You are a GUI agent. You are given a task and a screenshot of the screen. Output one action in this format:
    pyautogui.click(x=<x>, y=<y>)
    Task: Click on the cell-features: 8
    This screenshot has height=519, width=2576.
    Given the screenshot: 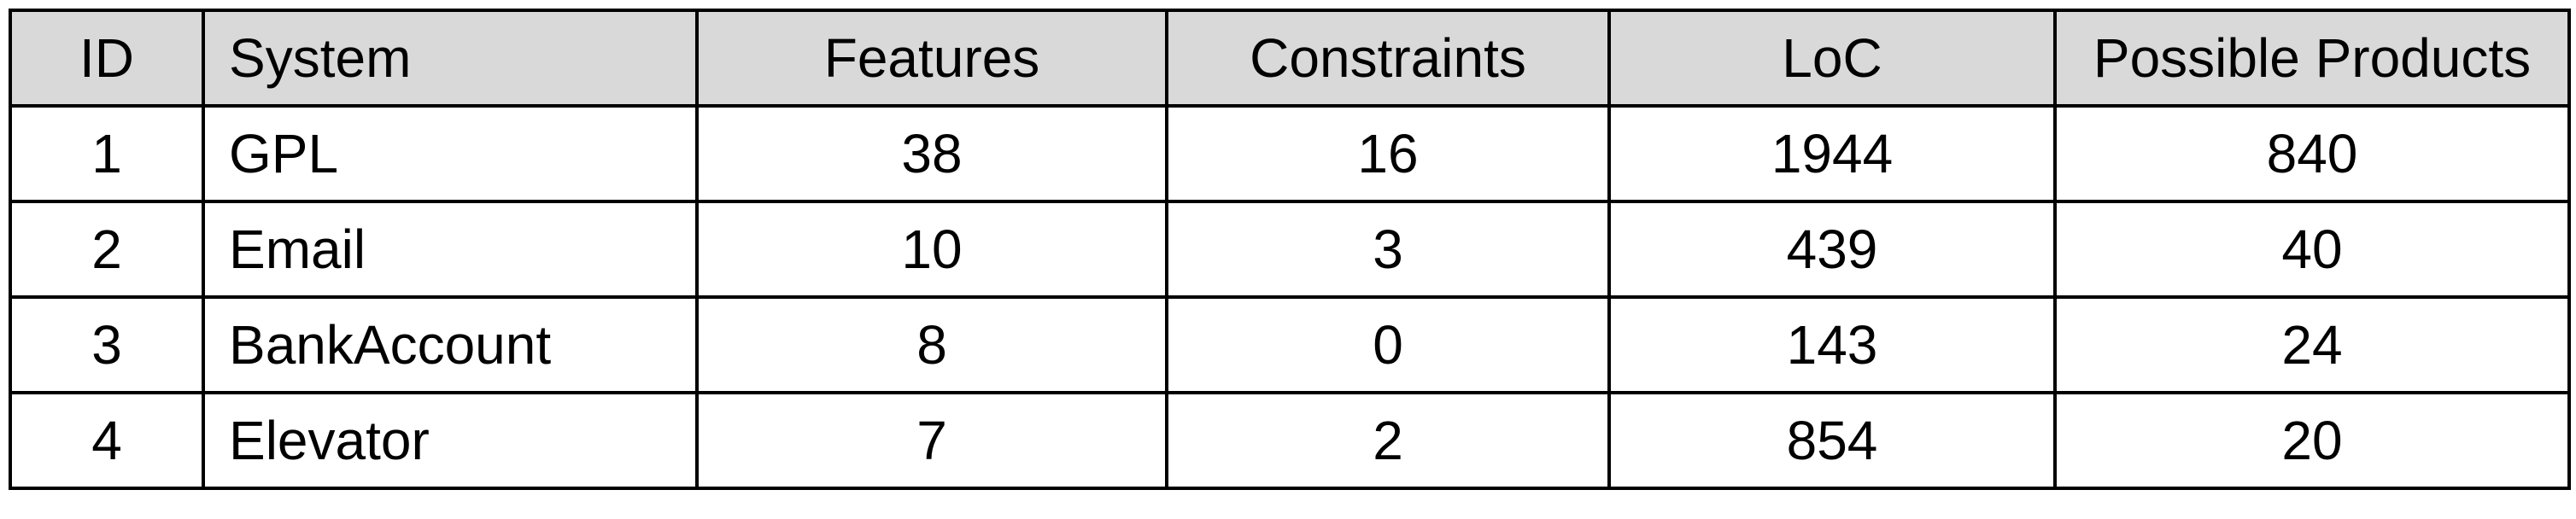 What is the action you would take?
    pyautogui.click(x=931, y=344)
    